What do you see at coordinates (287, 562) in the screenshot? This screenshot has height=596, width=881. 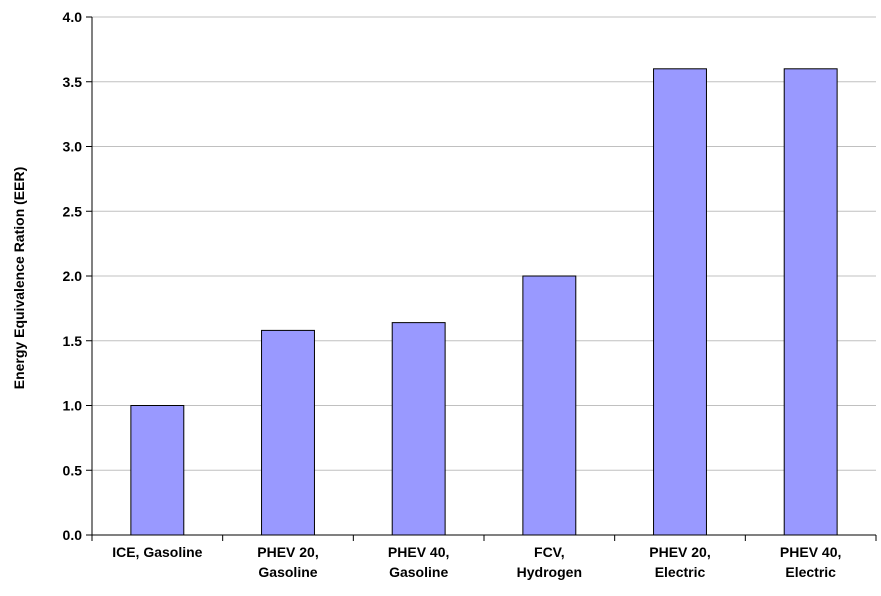 I see `x-category-label: PHEV 20, Gasoline` at bounding box center [287, 562].